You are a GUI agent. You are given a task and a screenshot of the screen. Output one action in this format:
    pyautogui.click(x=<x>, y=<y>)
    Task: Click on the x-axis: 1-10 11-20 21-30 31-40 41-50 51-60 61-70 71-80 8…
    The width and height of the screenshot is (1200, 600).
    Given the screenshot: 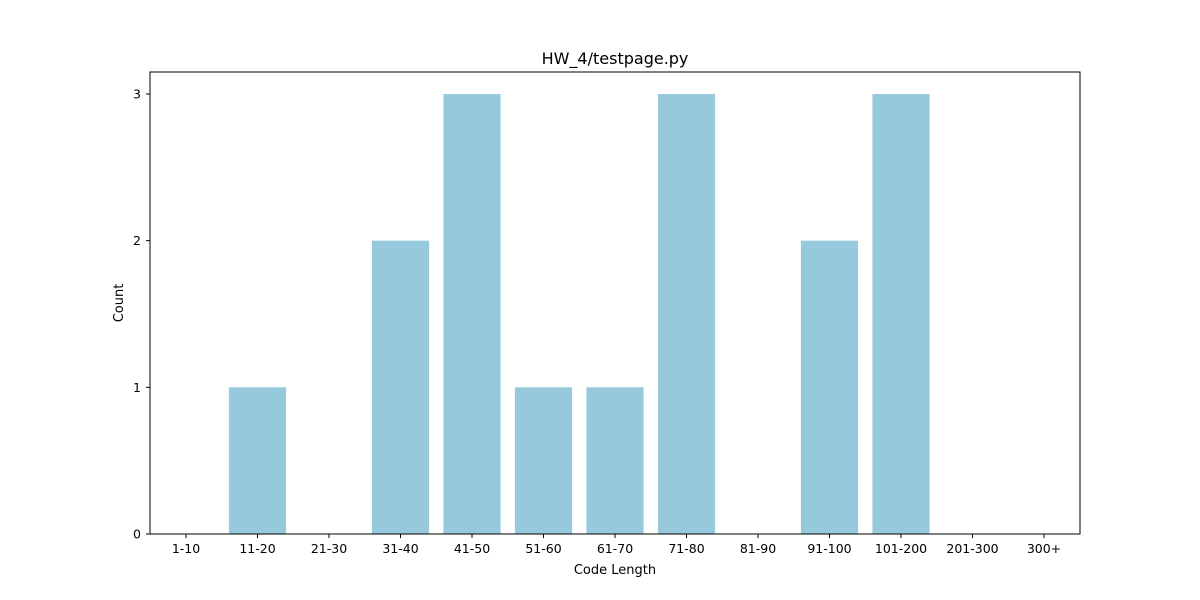 What is the action you would take?
    pyautogui.click(x=616, y=545)
    